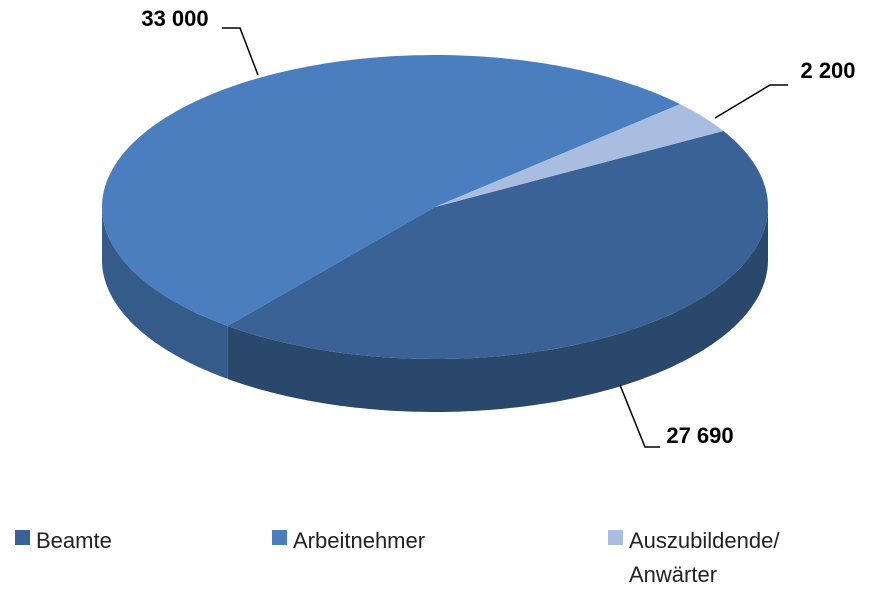 This screenshot has height=592, width=876. I want to click on legend-item: Arbeitnehmer, so click(387, 541).